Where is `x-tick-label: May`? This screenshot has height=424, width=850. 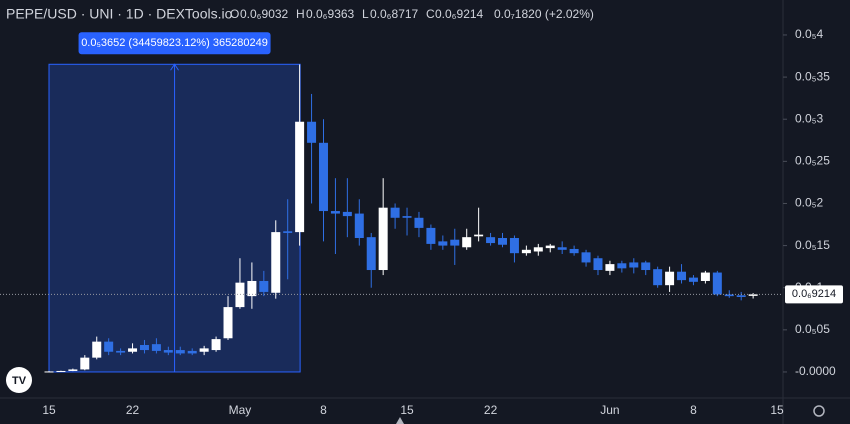 x-tick-label: May is located at coordinates (240, 410).